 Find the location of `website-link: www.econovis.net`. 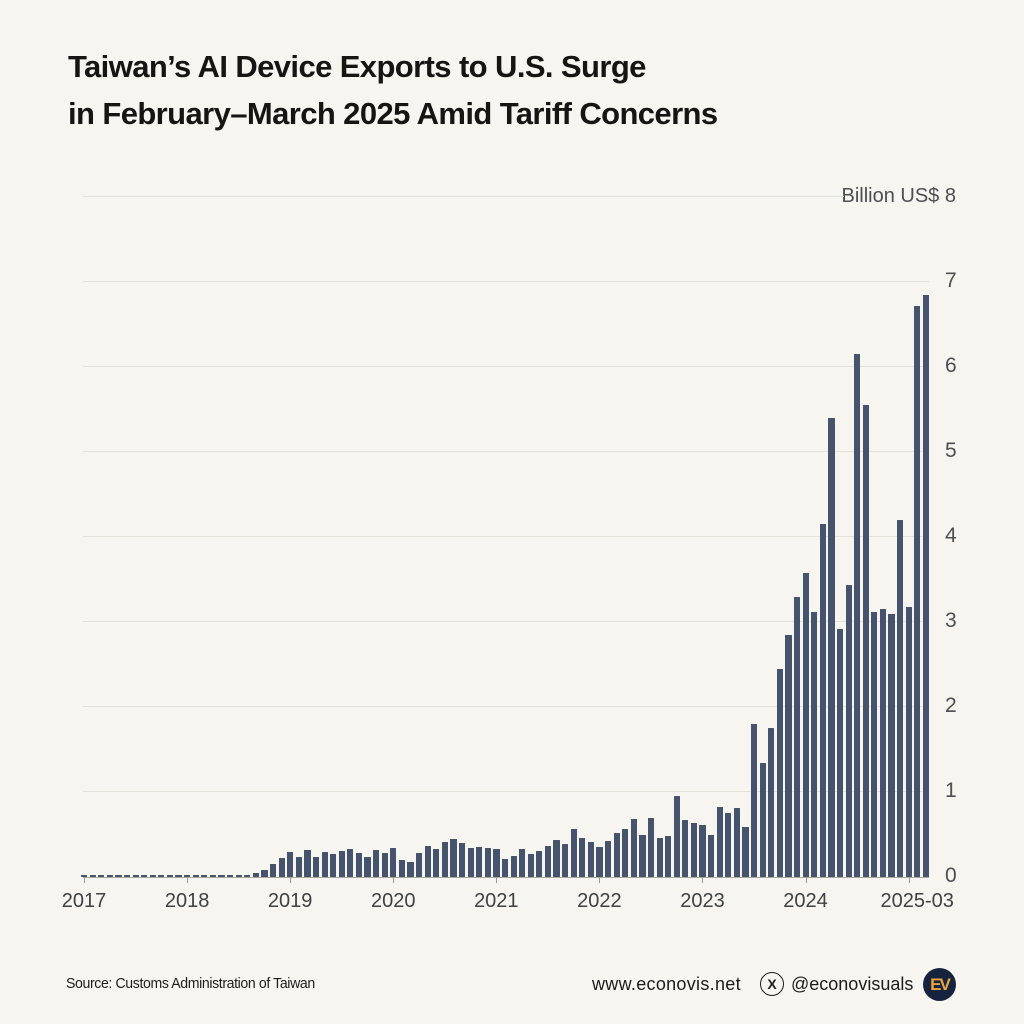

website-link: www.econovis.net is located at coordinates (666, 984).